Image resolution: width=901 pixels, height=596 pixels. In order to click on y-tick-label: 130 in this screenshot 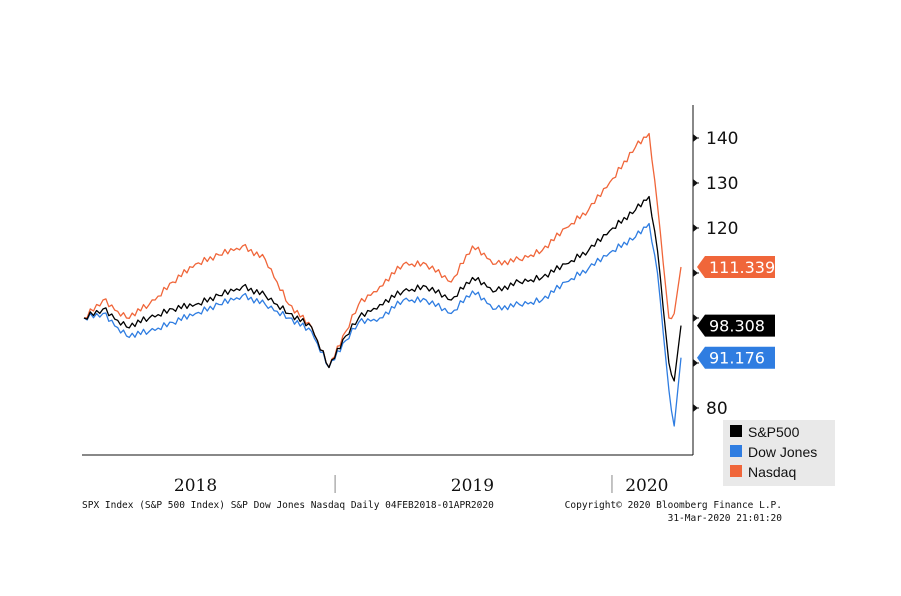, I will do `click(722, 184)`.